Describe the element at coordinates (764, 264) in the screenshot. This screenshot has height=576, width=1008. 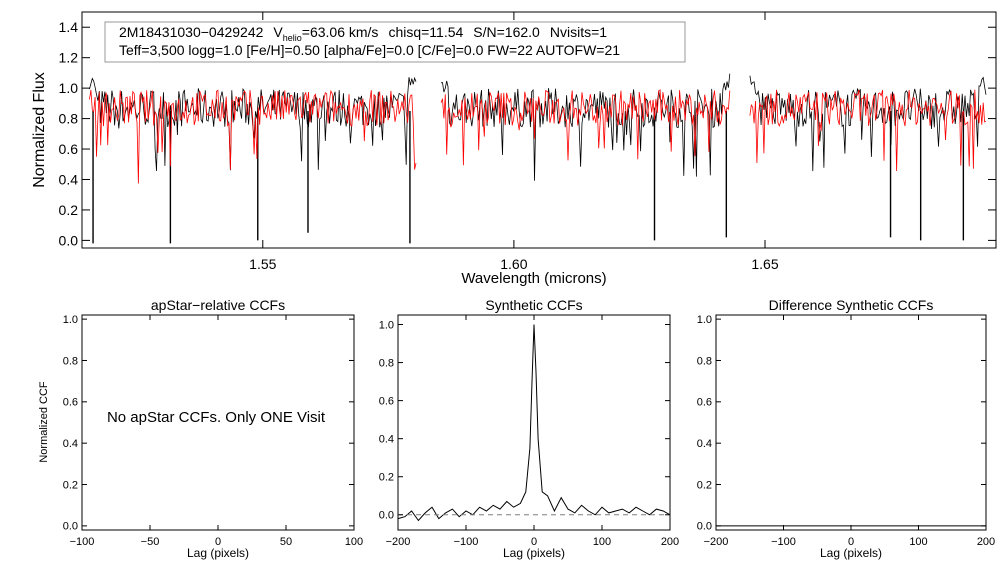
I see `x-tick-label: 1.65` at that location.